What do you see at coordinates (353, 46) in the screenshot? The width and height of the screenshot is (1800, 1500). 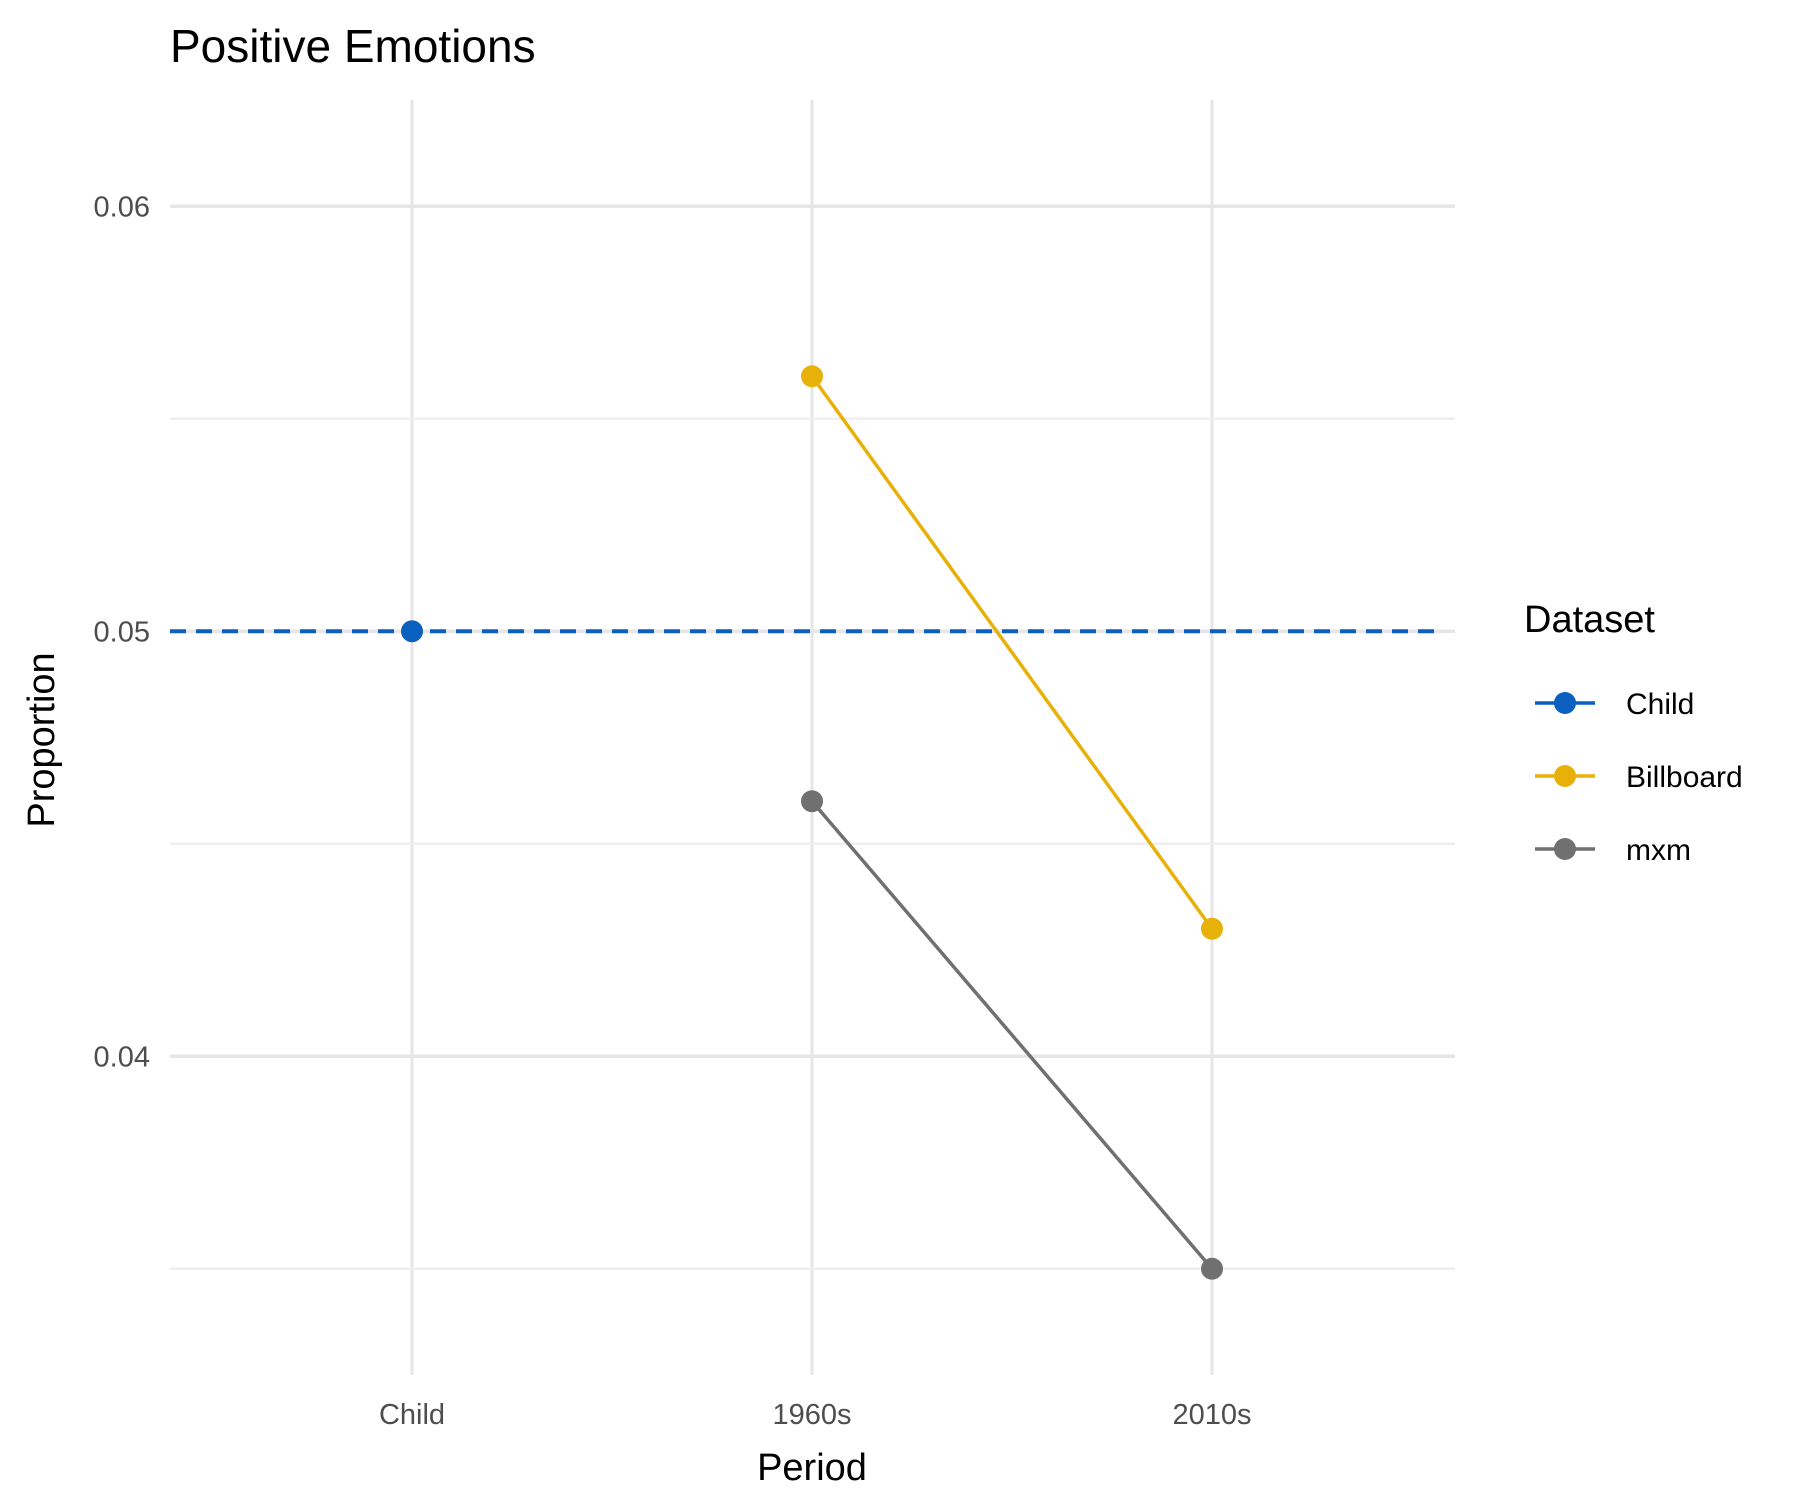 I see `chart-title: Positive Emotions` at bounding box center [353, 46].